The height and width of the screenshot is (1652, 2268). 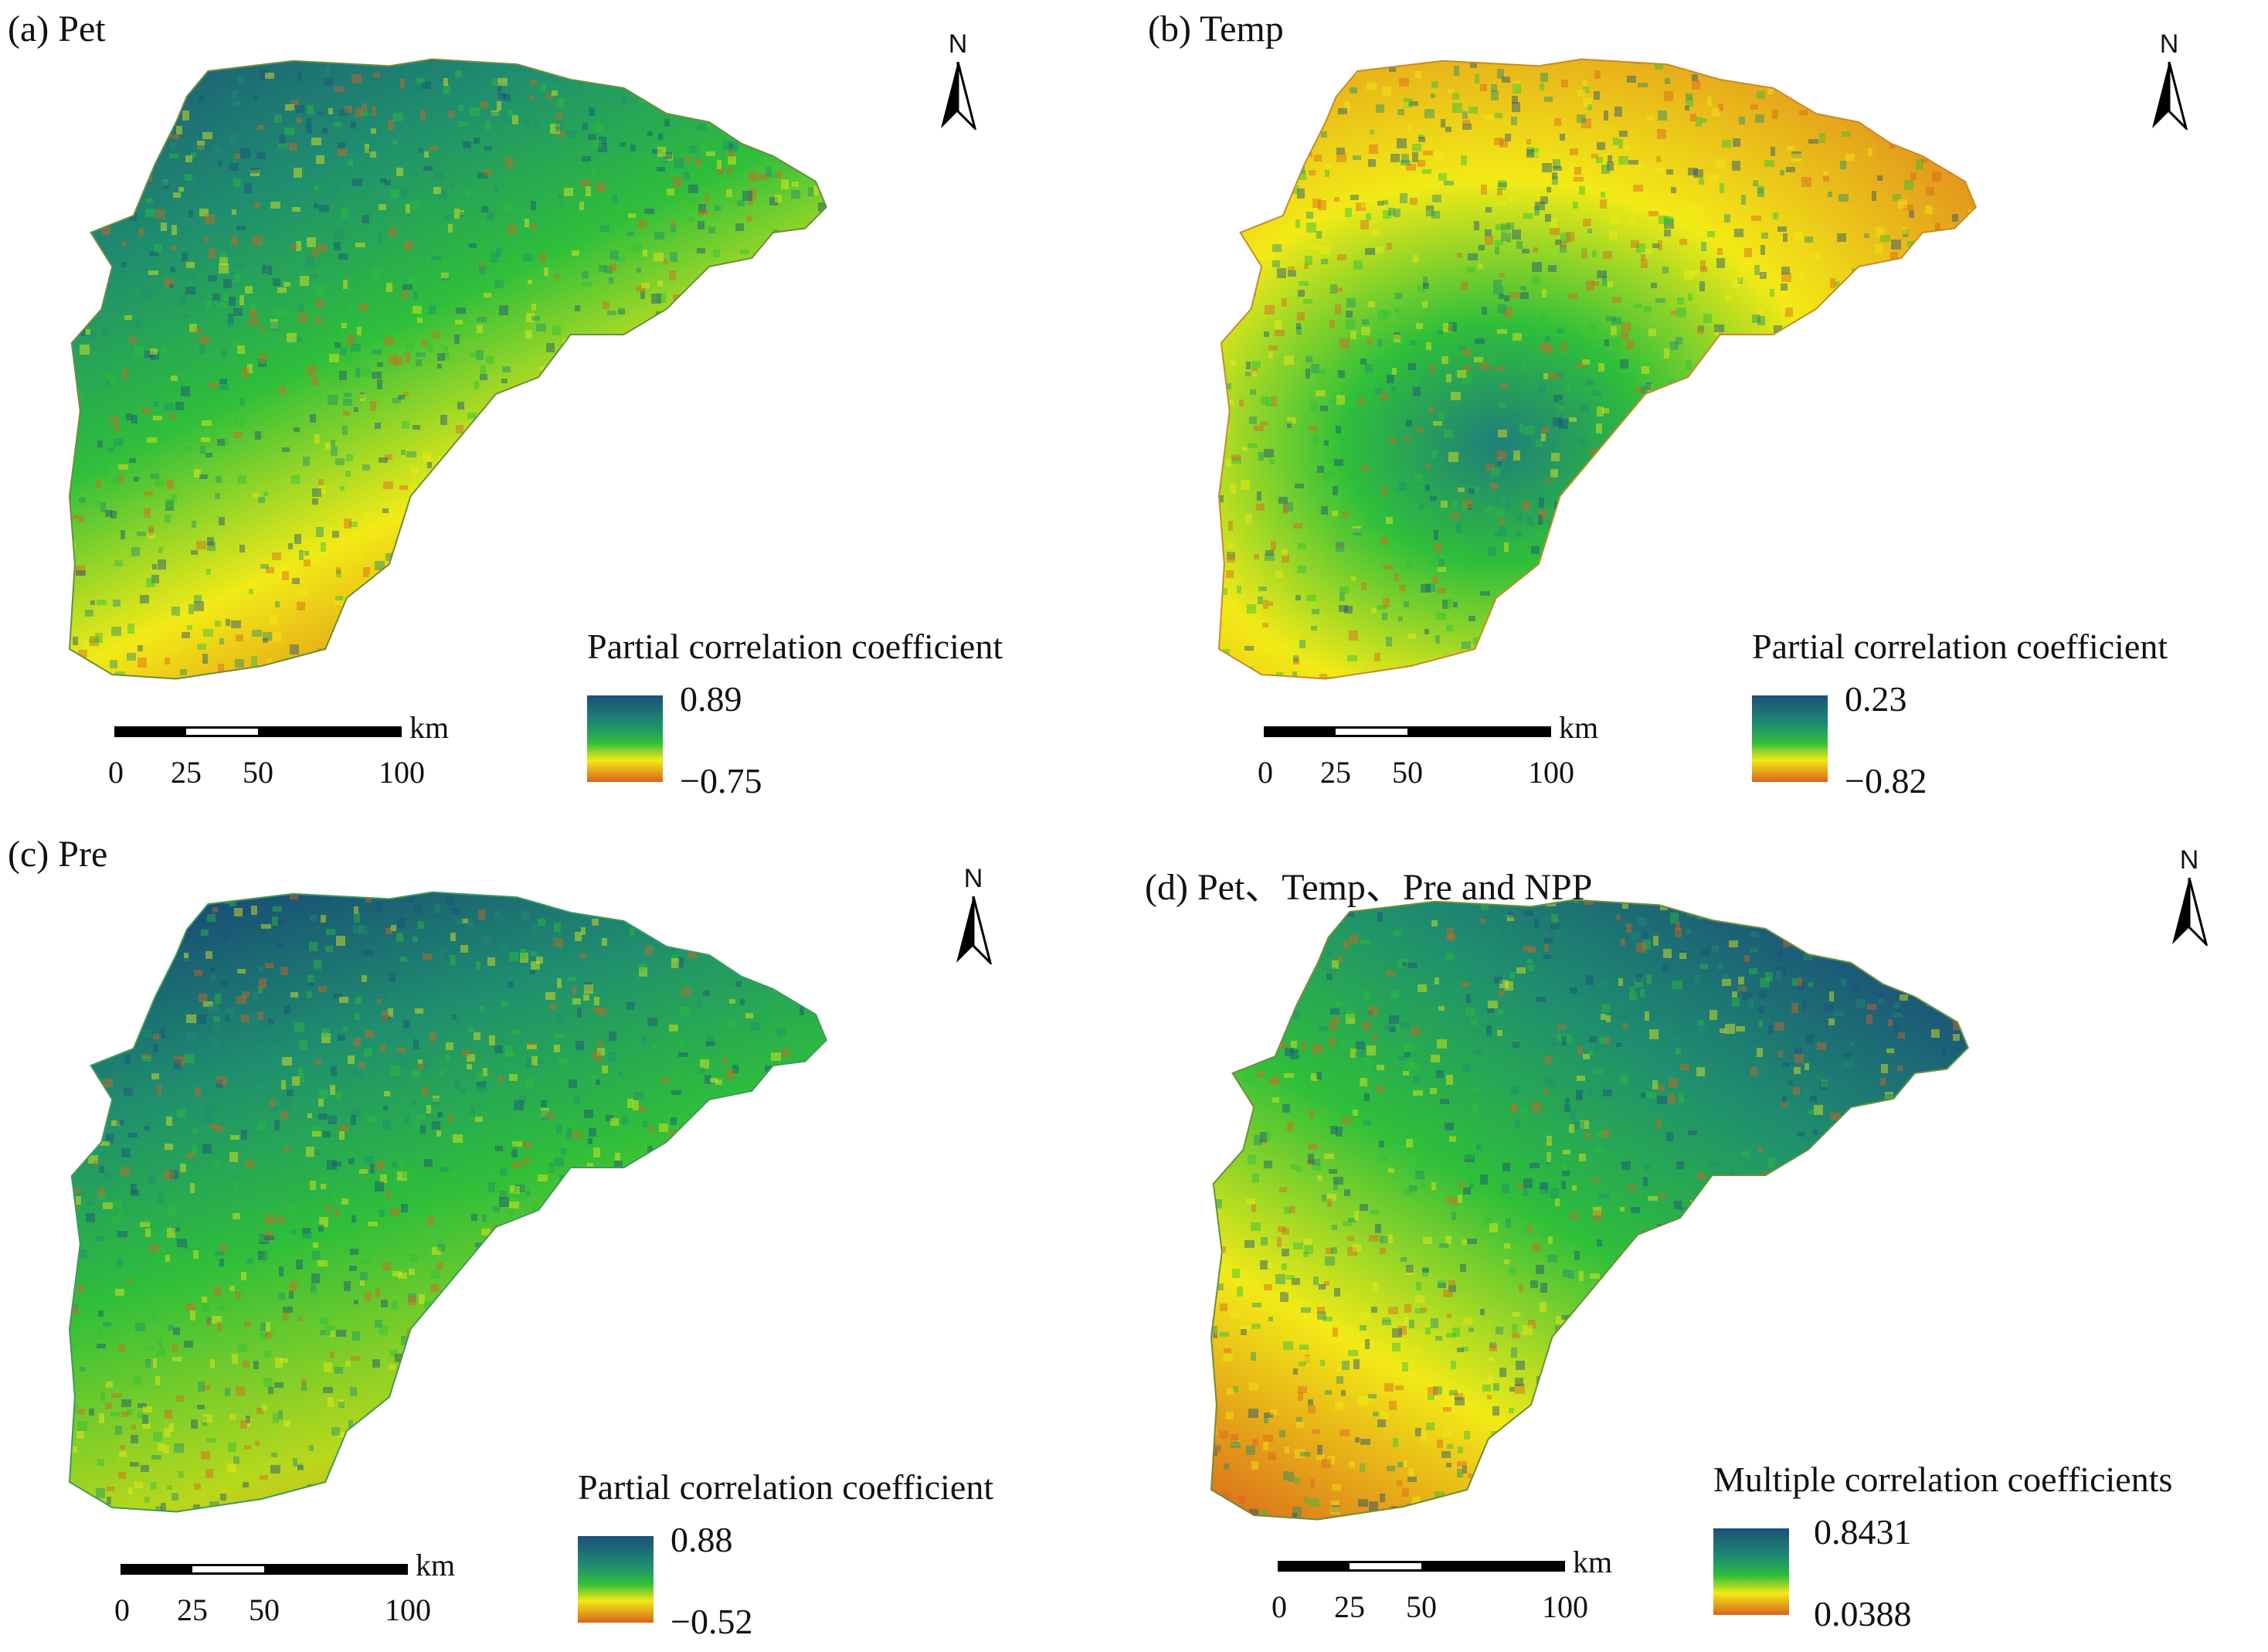 What do you see at coordinates (116, 772) in the screenshot?
I see `scale-tick: 0` at bounding box center [116, 772].